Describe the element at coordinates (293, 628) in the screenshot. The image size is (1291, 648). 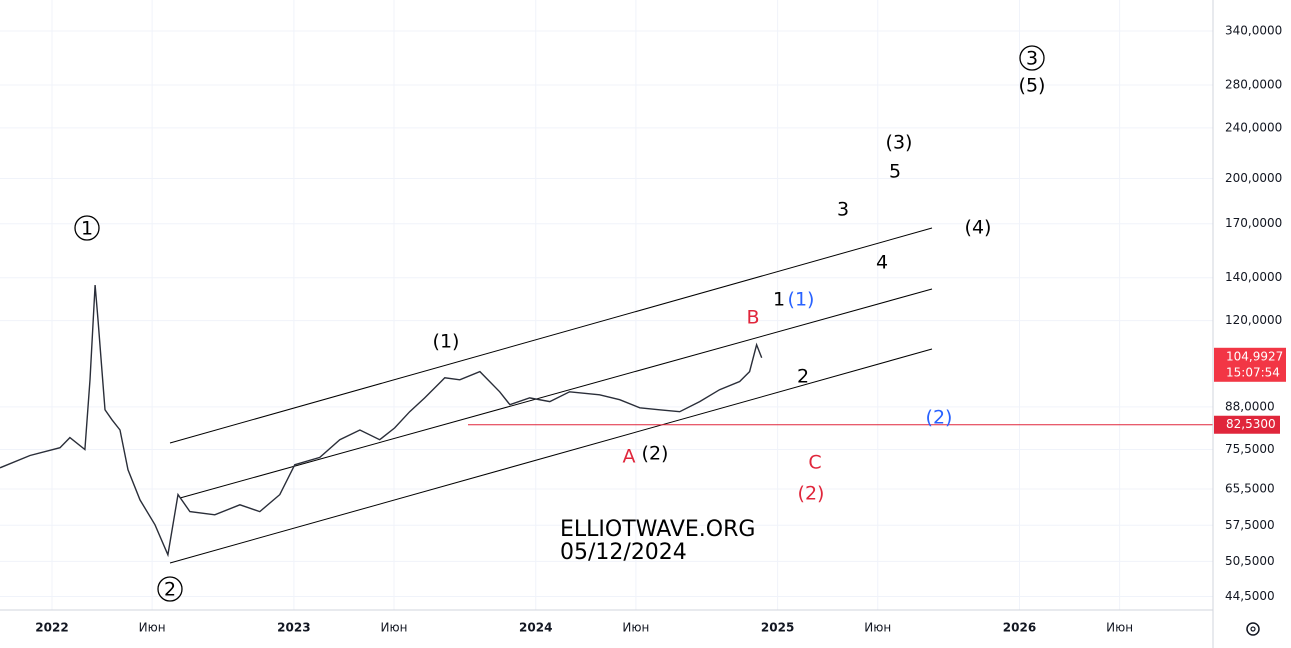
I see `x-tick-label: 2023` at that location.